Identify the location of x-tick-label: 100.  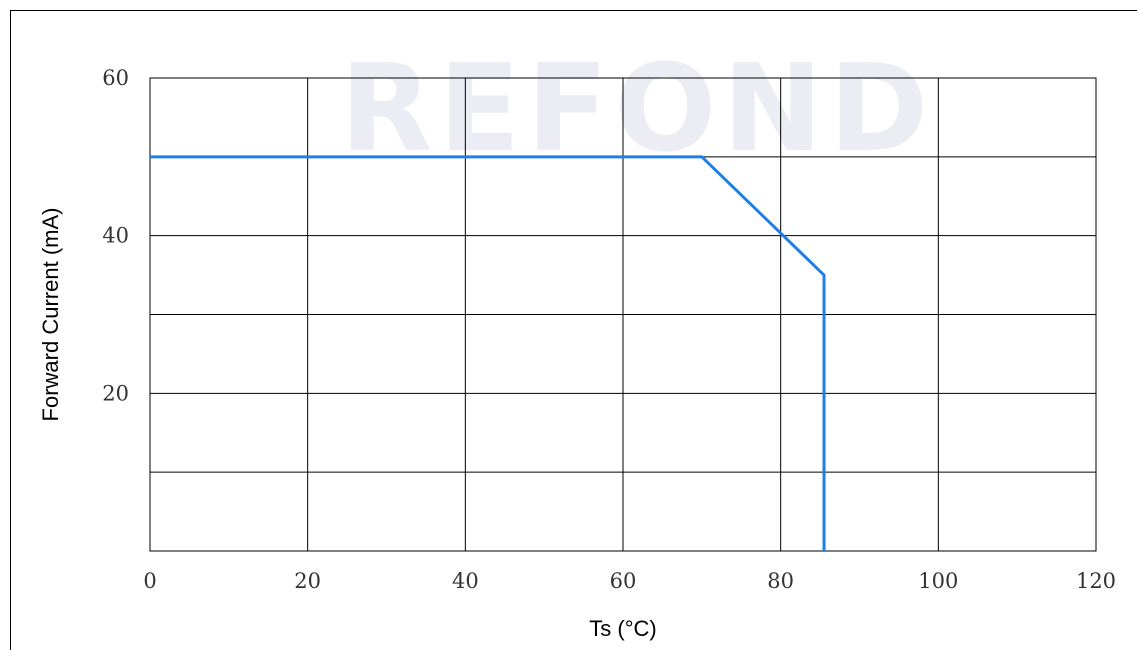
(938, 581).